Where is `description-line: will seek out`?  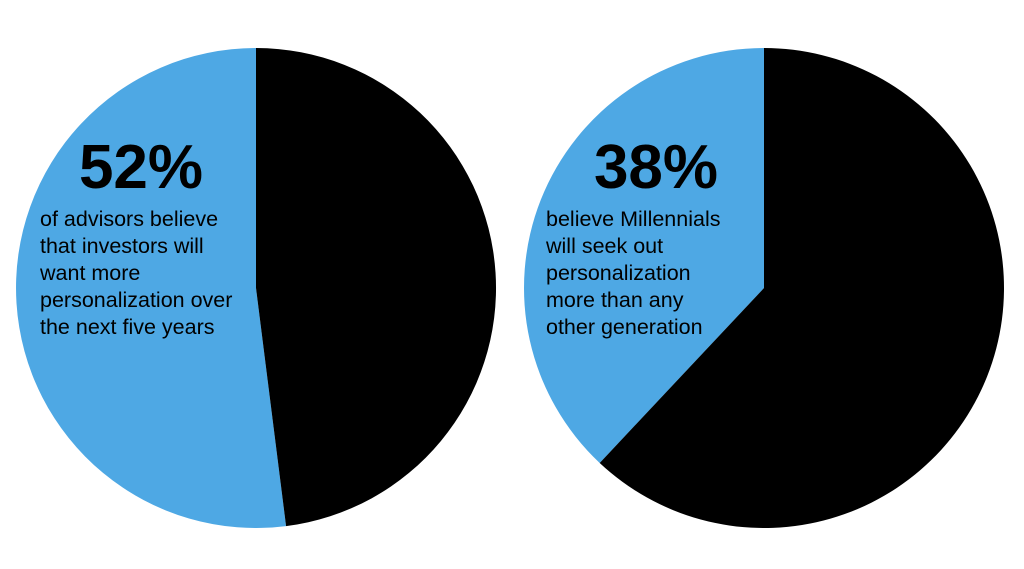
description-line: will seek out is located at coordinates (604, 246).